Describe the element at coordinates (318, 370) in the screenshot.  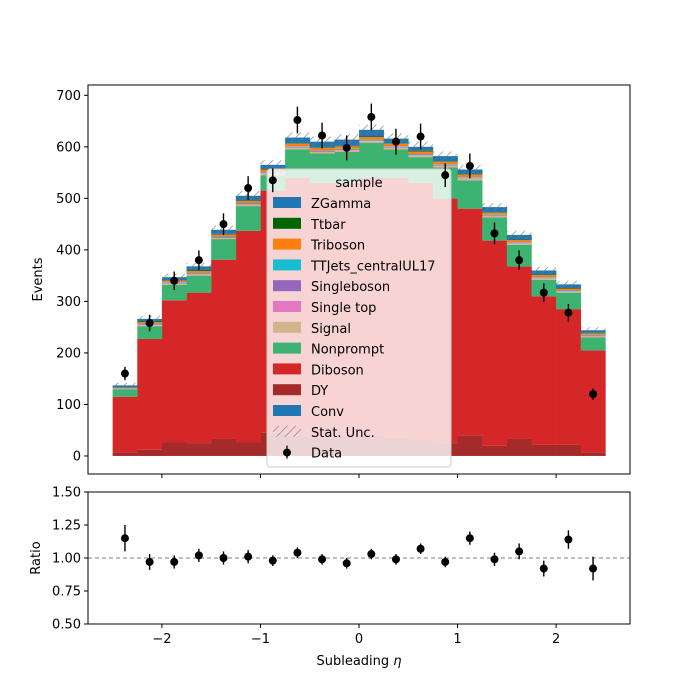
I see `legend-entry: Diboson` at that location.